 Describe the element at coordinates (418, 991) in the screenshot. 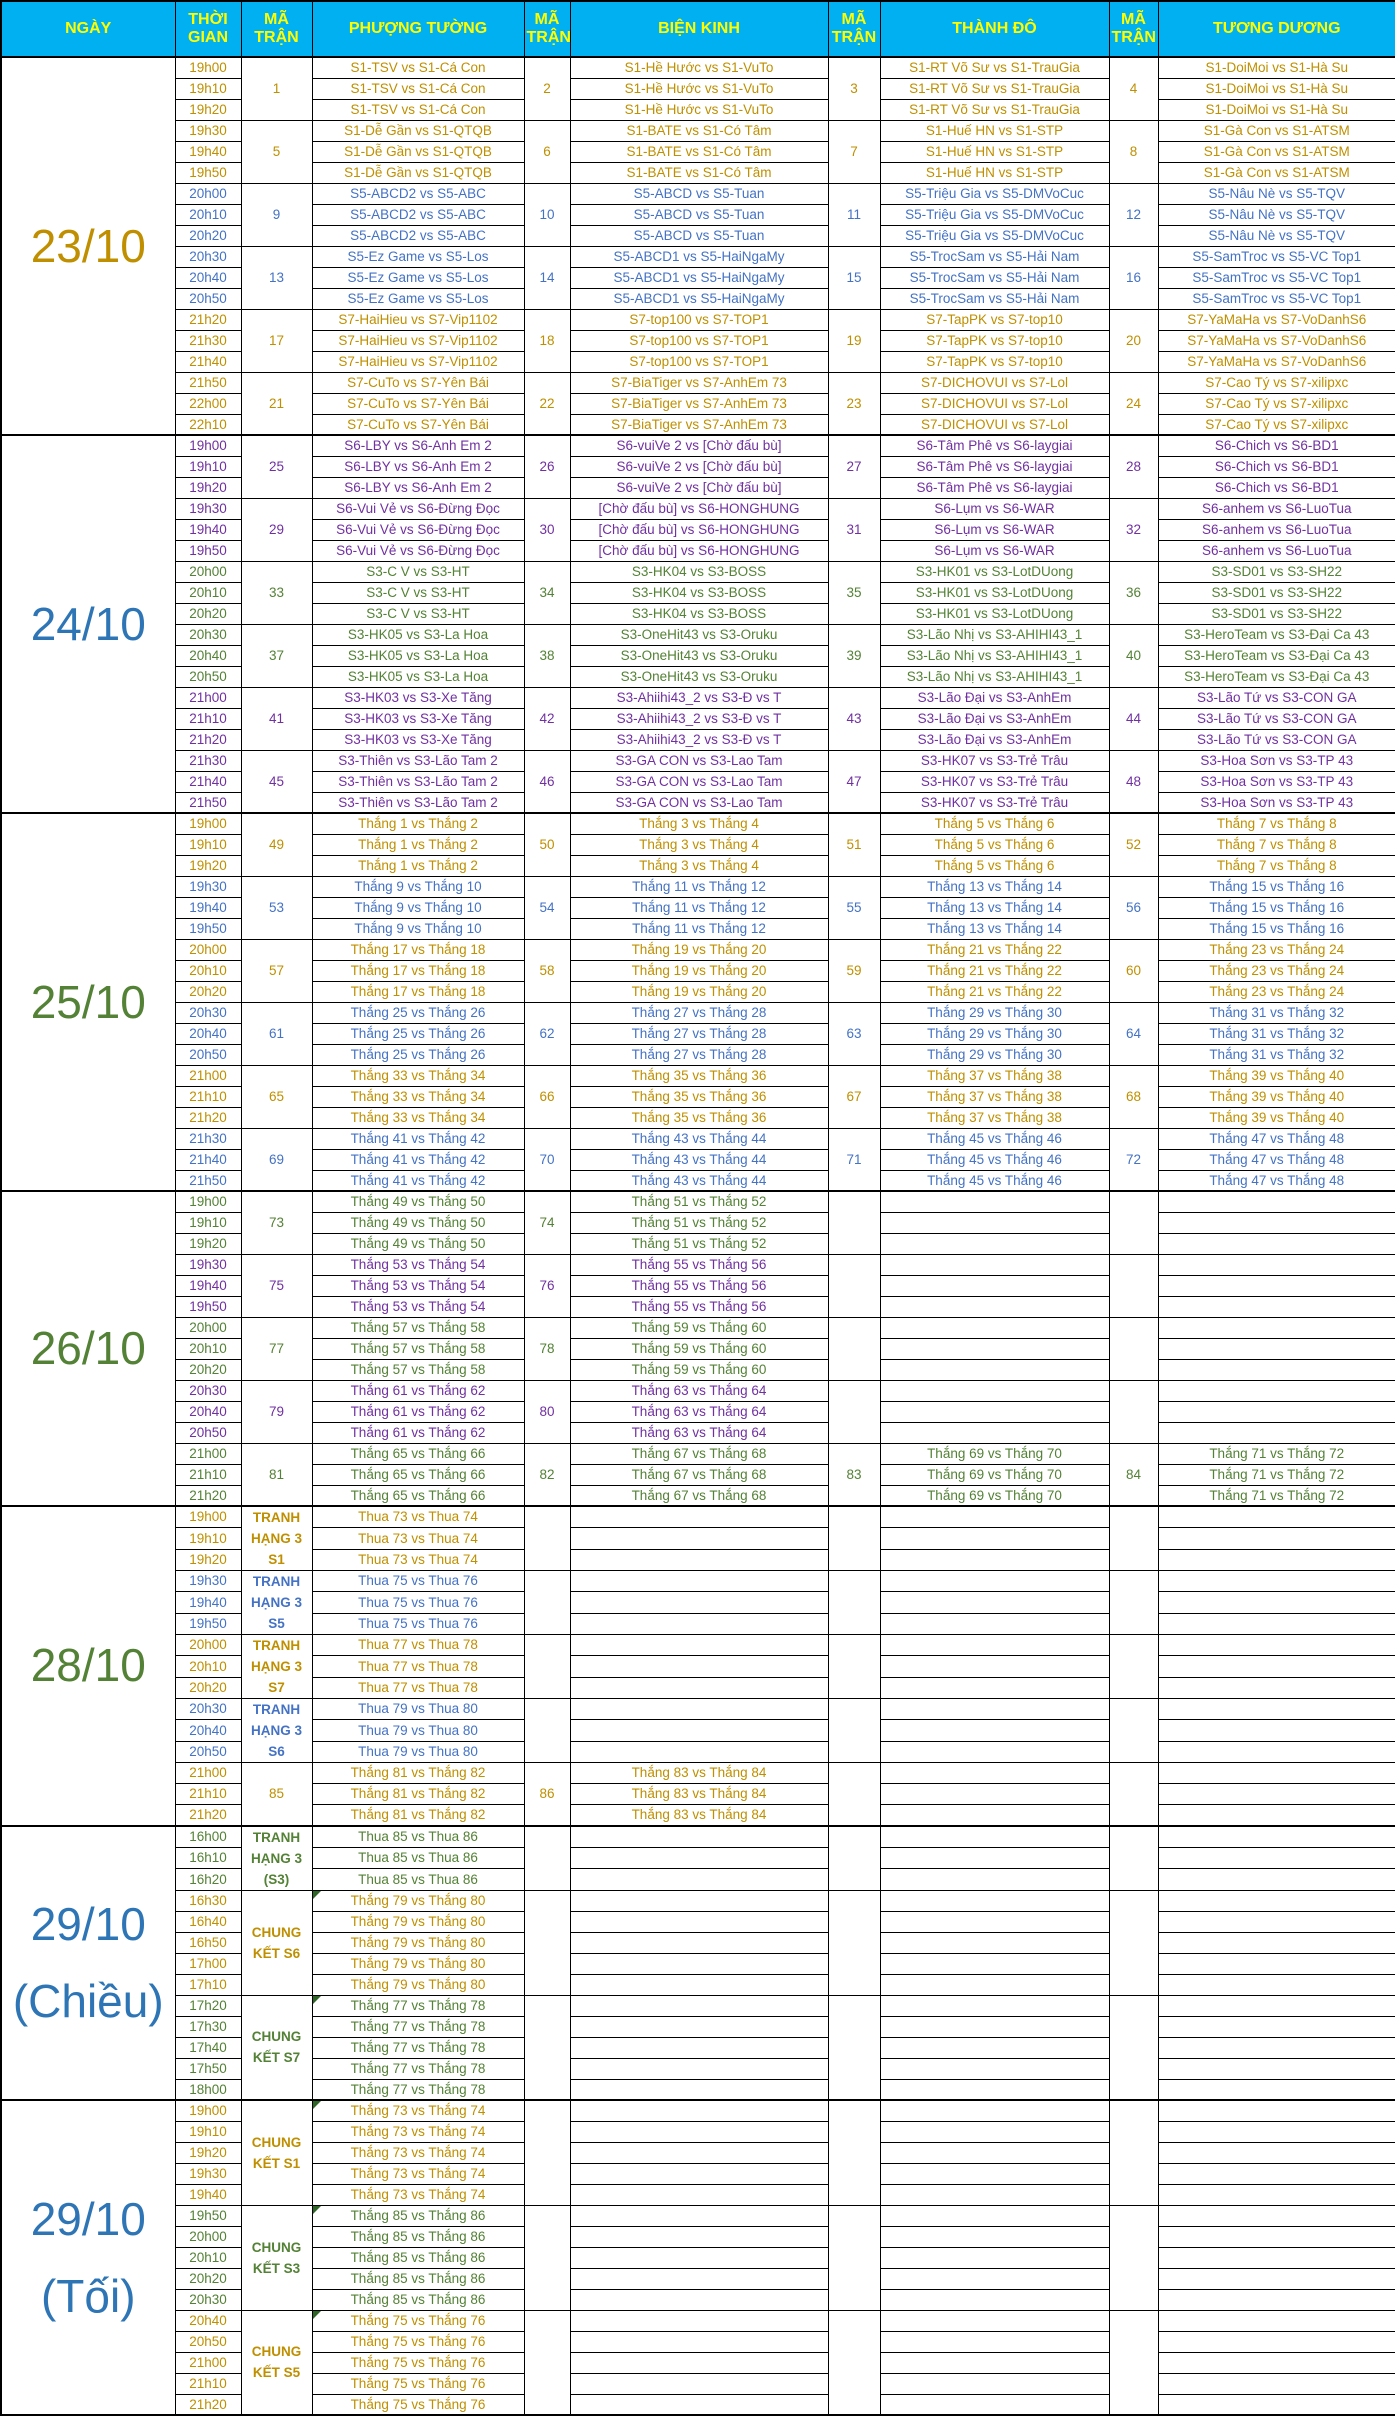

I see `match-cell: Thắng 17 vs Thắng 18` at that location.